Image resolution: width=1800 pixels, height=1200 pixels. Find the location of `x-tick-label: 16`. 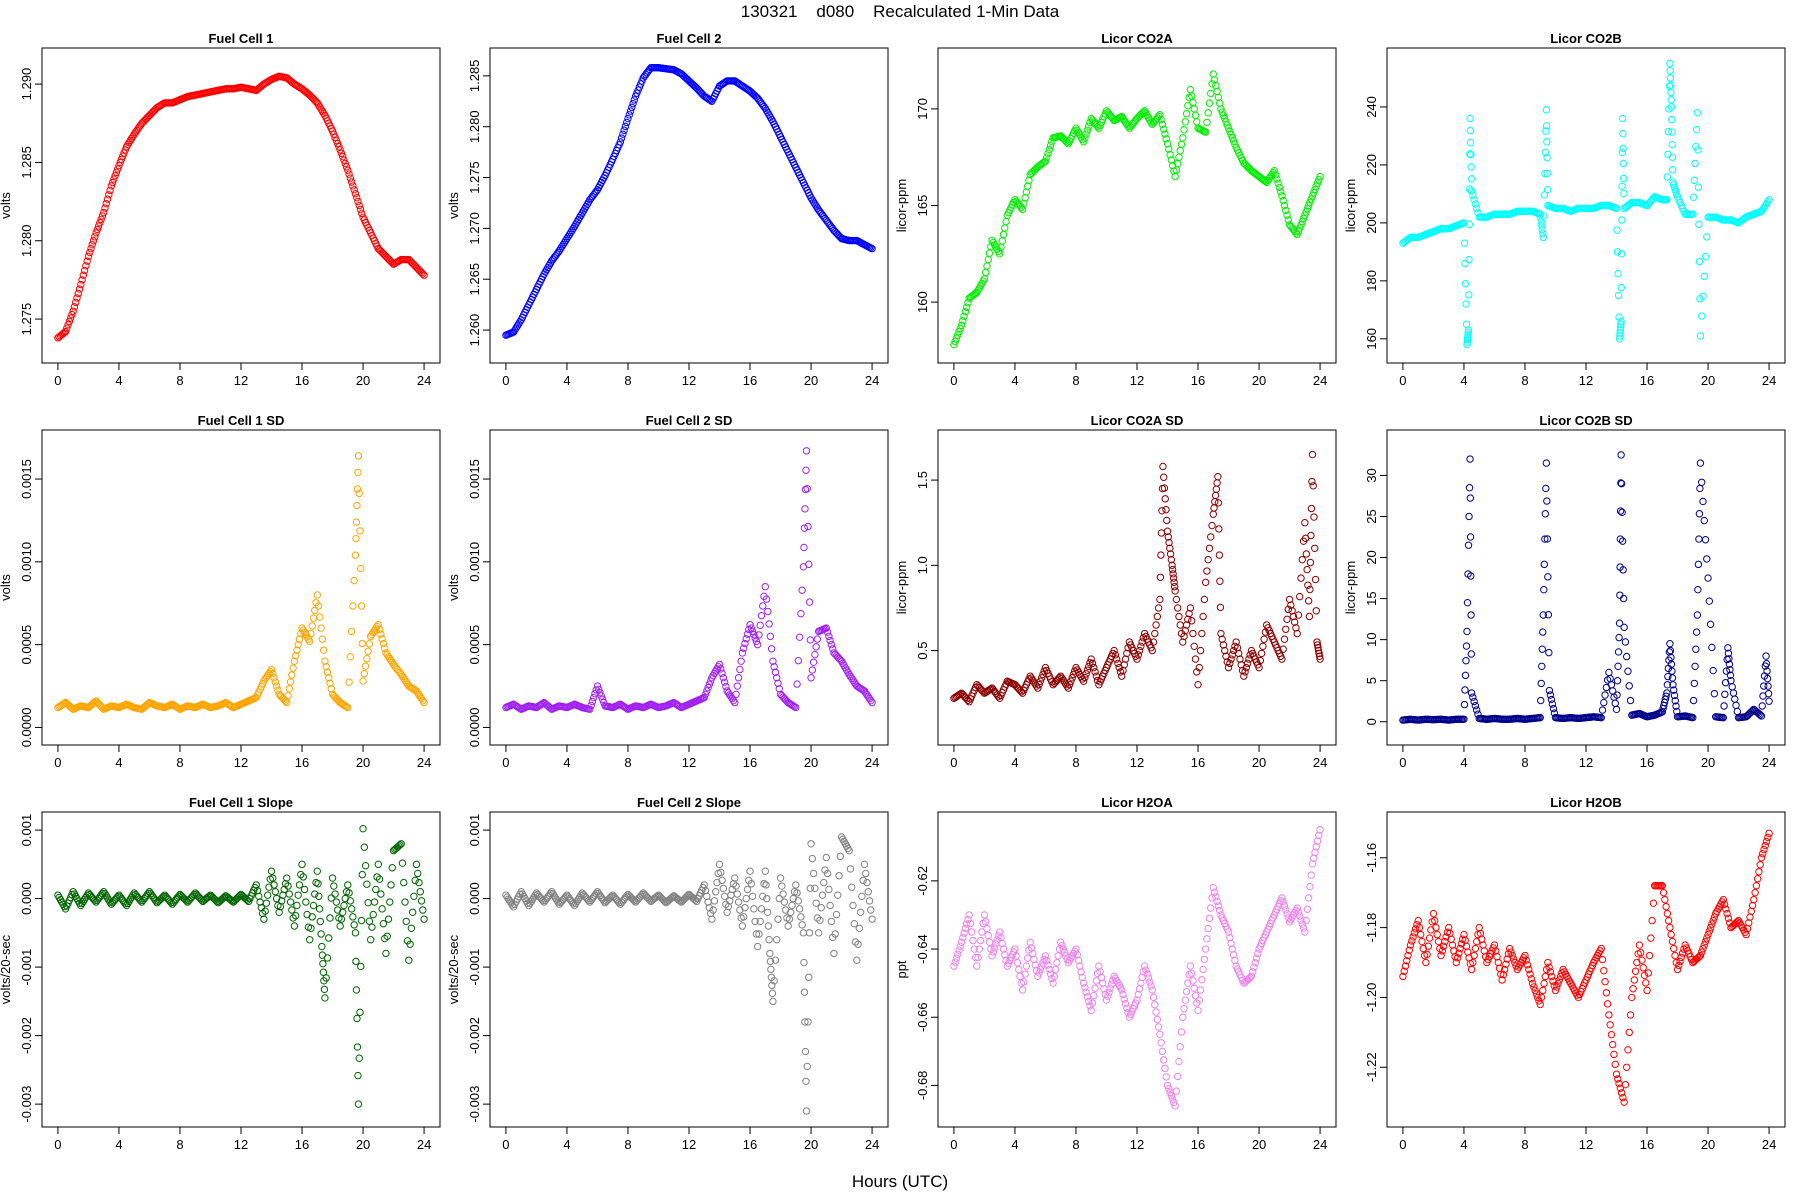

x-tick-label: 16 is located at coordinates (750, 762).